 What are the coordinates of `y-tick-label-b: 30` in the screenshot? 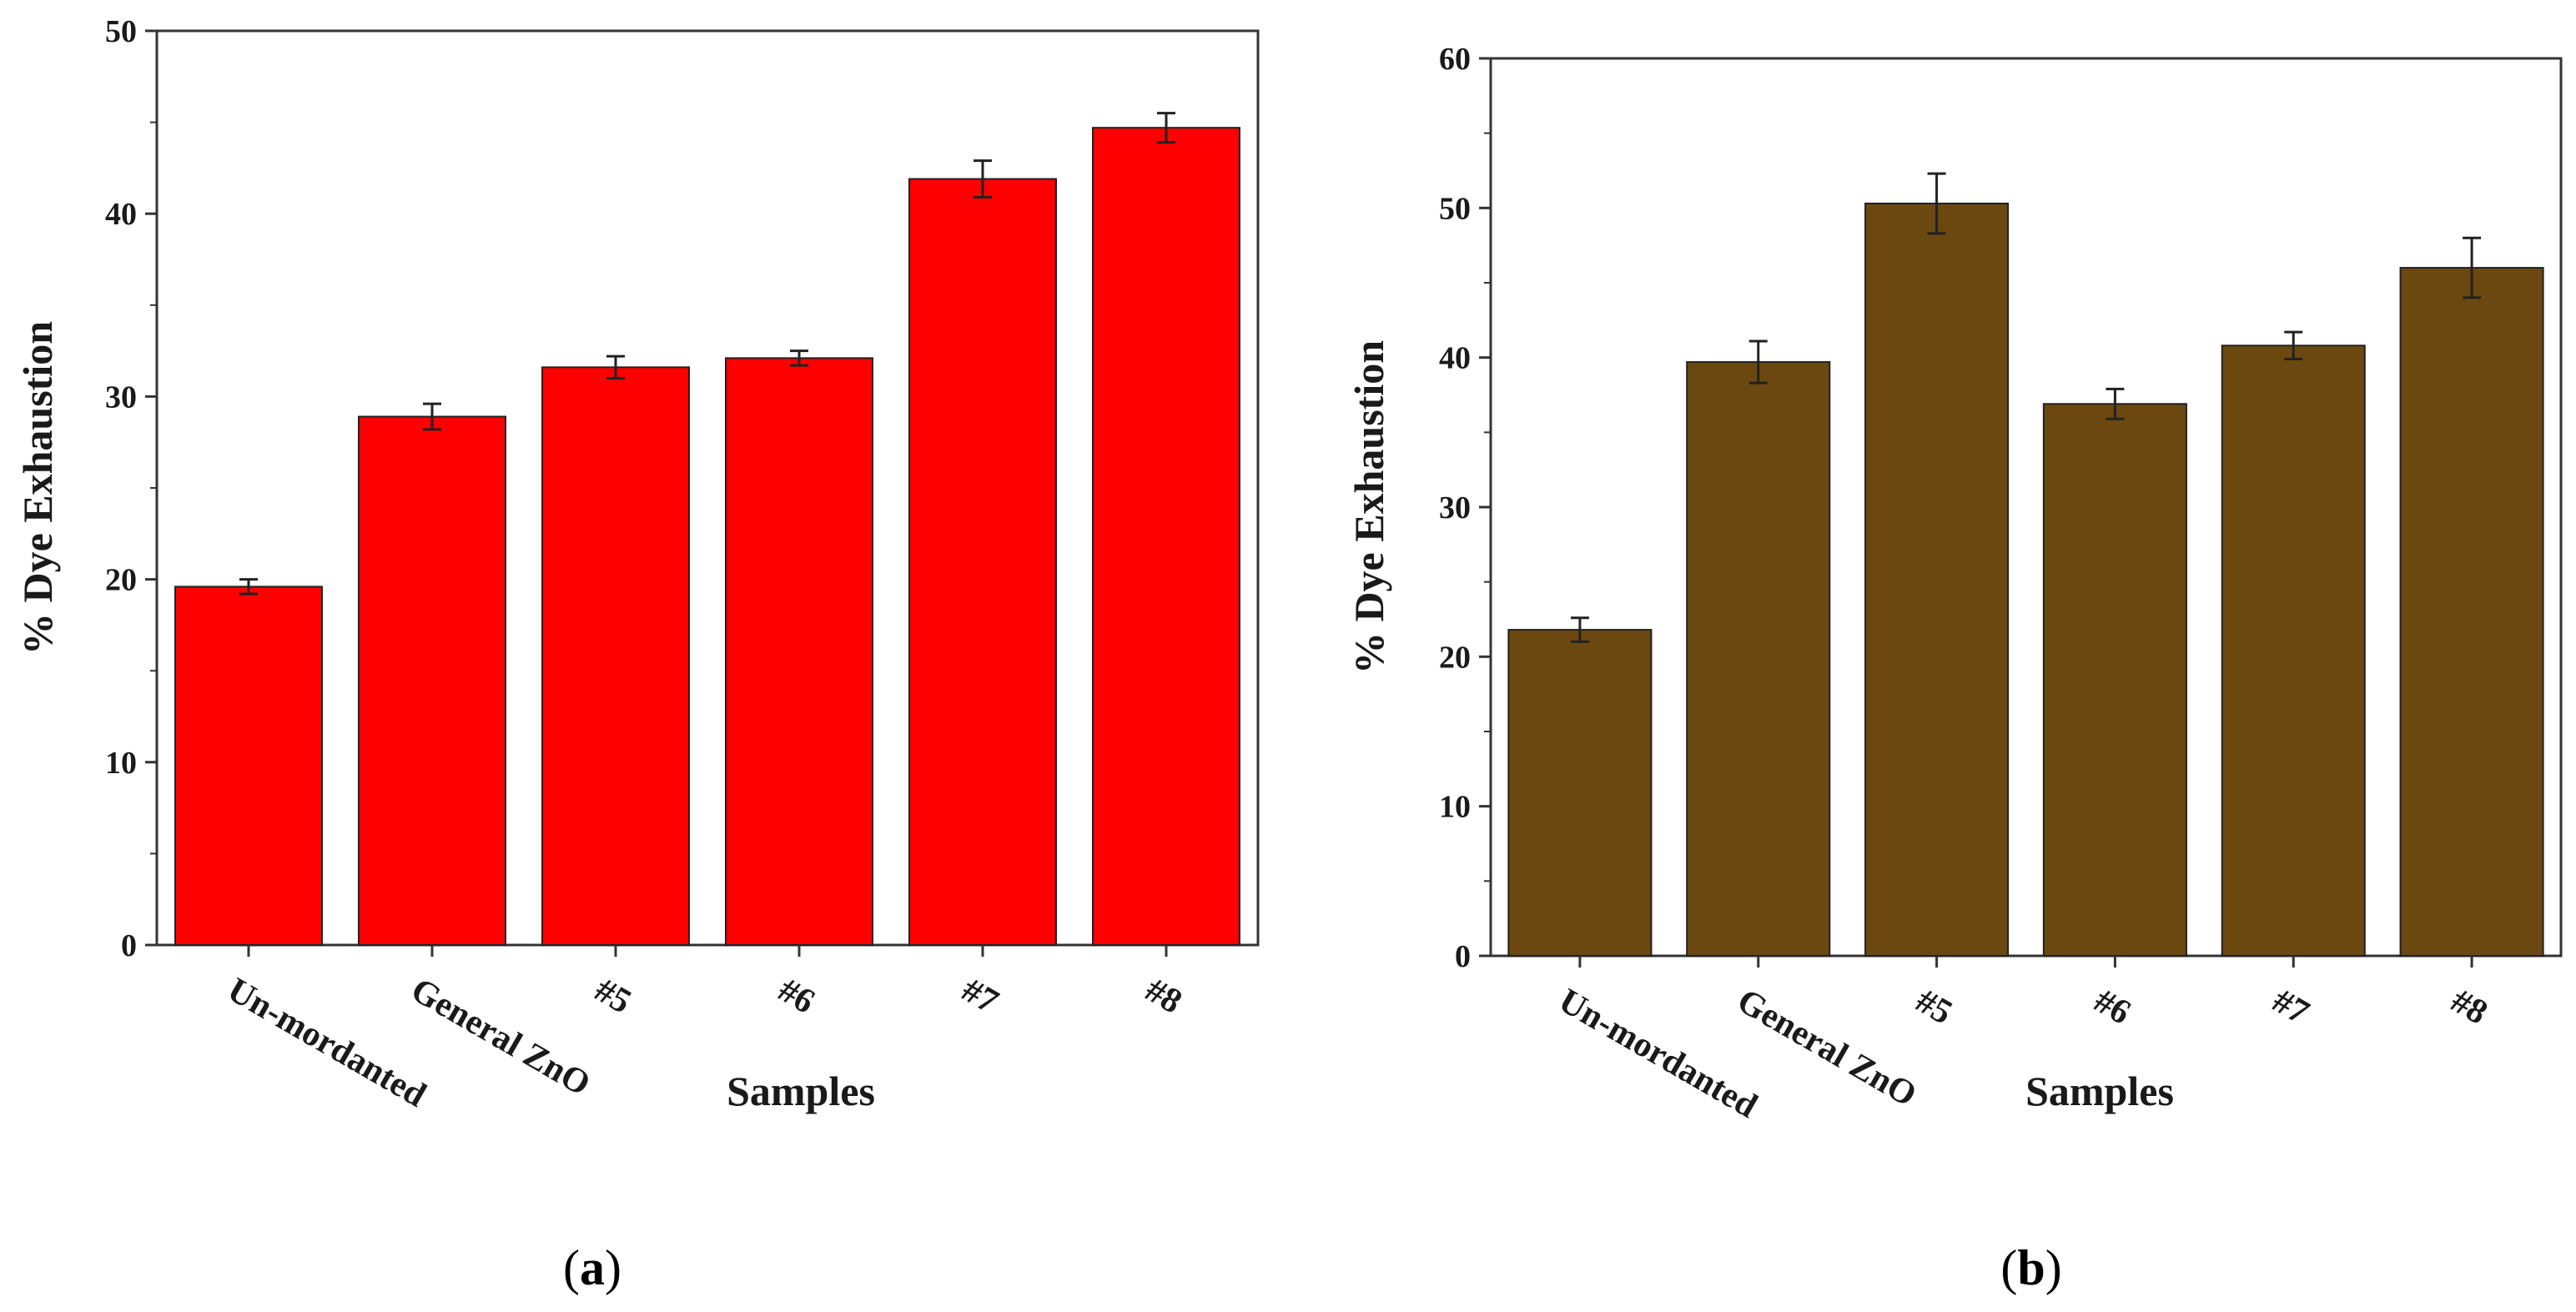 It's located at (1455, 507).